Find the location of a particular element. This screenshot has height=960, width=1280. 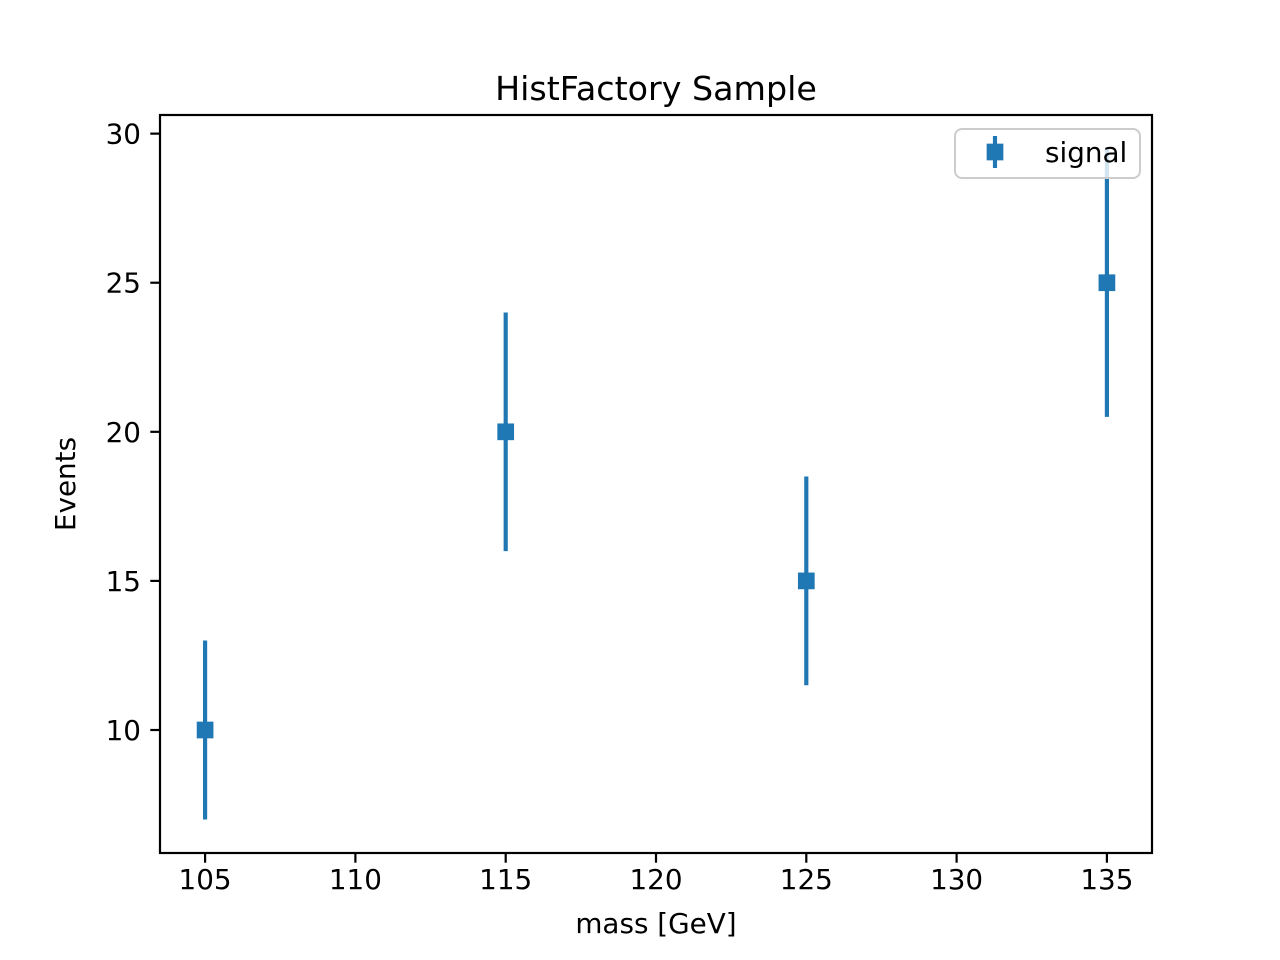

x-axis-label: mass [GeV] is located at coordinates (655, 923).